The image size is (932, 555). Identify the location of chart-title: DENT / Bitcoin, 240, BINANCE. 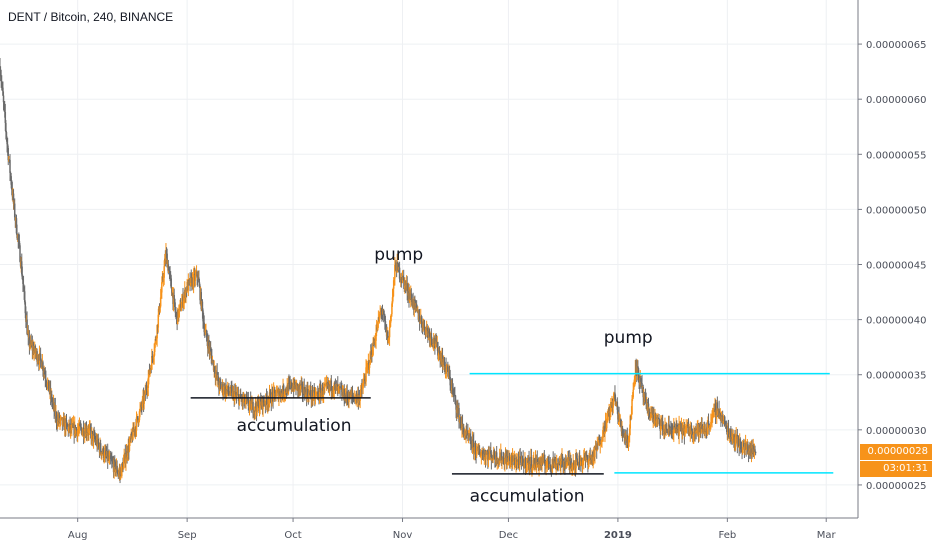
(91, 17).